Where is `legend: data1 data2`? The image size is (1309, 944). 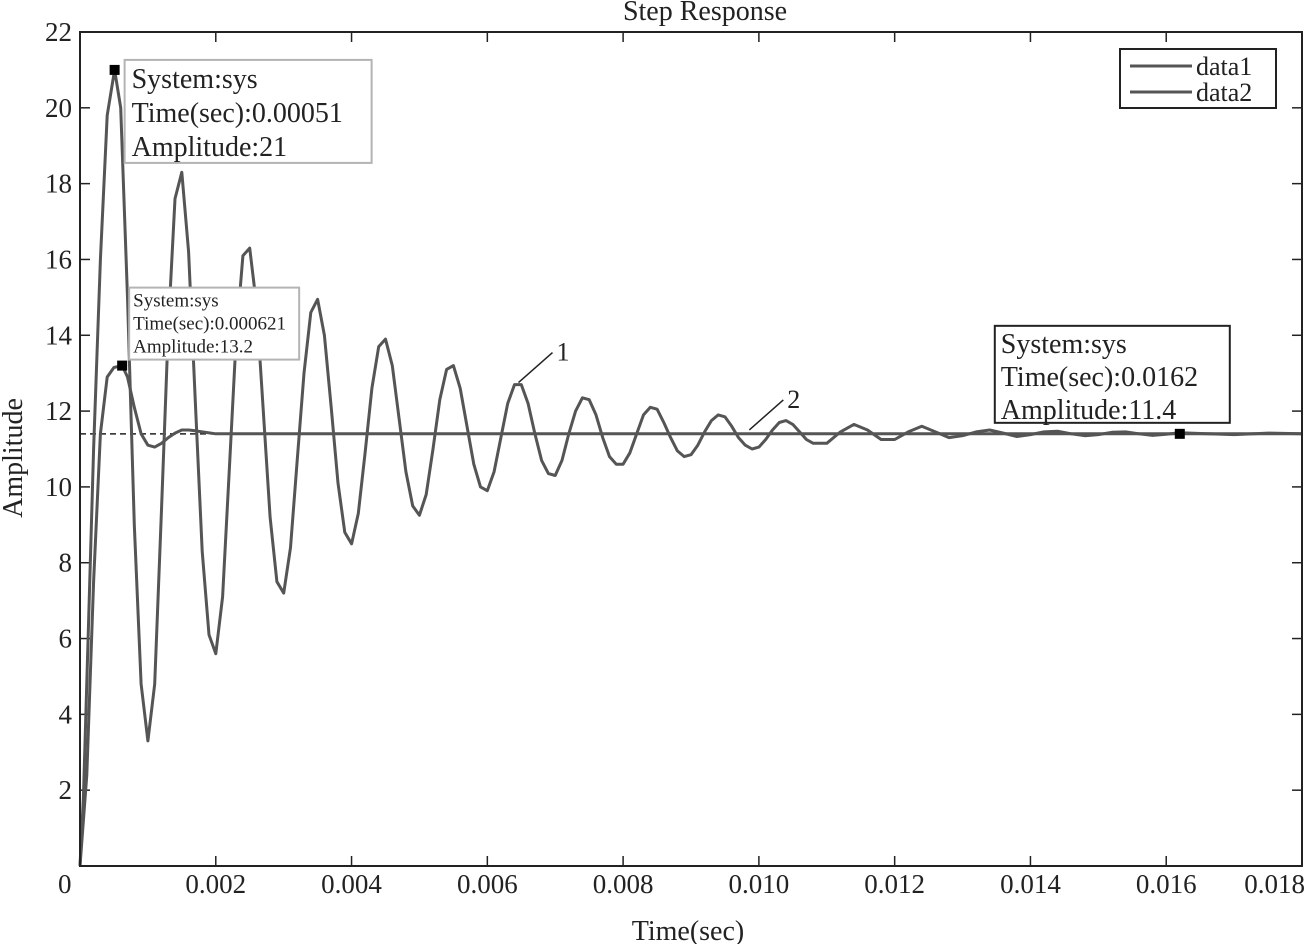
legend: data1 data2 is located at coordinates (1198, 78).